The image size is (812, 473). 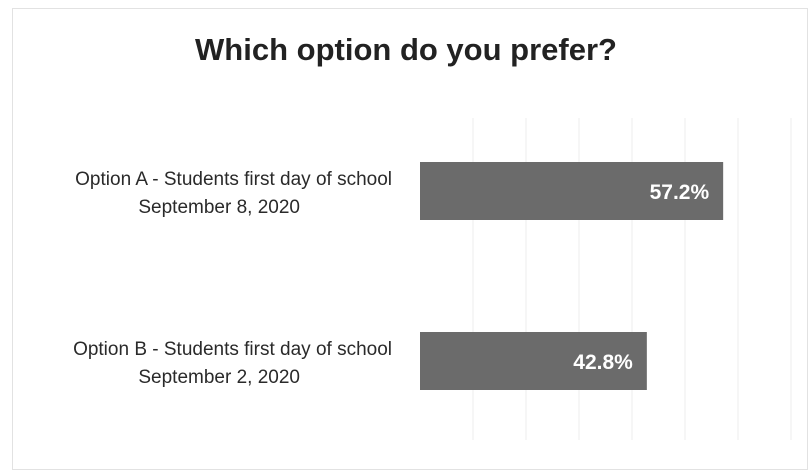 I want to click on category-label: Option B - Students first day of school, so click(x=232, y=349).